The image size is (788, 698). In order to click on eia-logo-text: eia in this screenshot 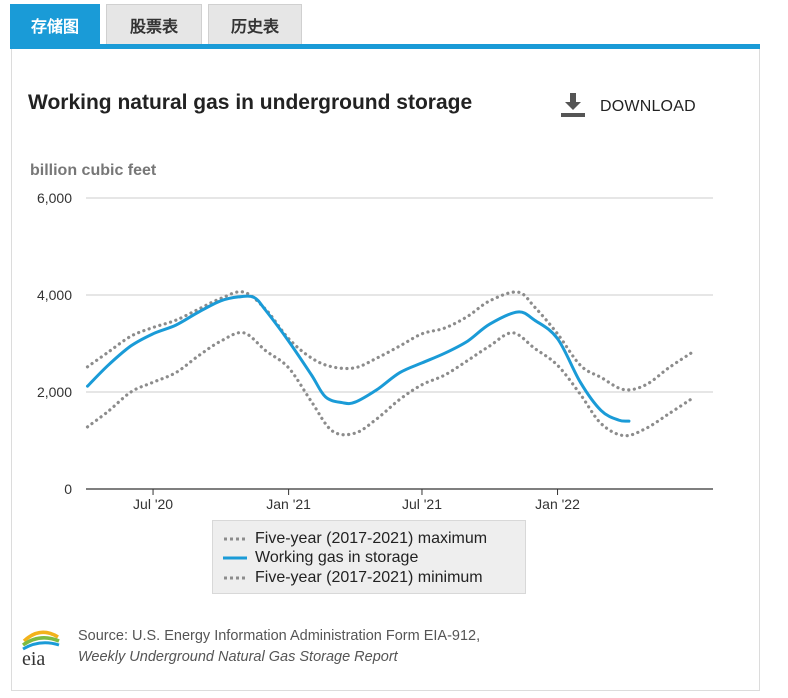, I will do `click(33, 658)`.